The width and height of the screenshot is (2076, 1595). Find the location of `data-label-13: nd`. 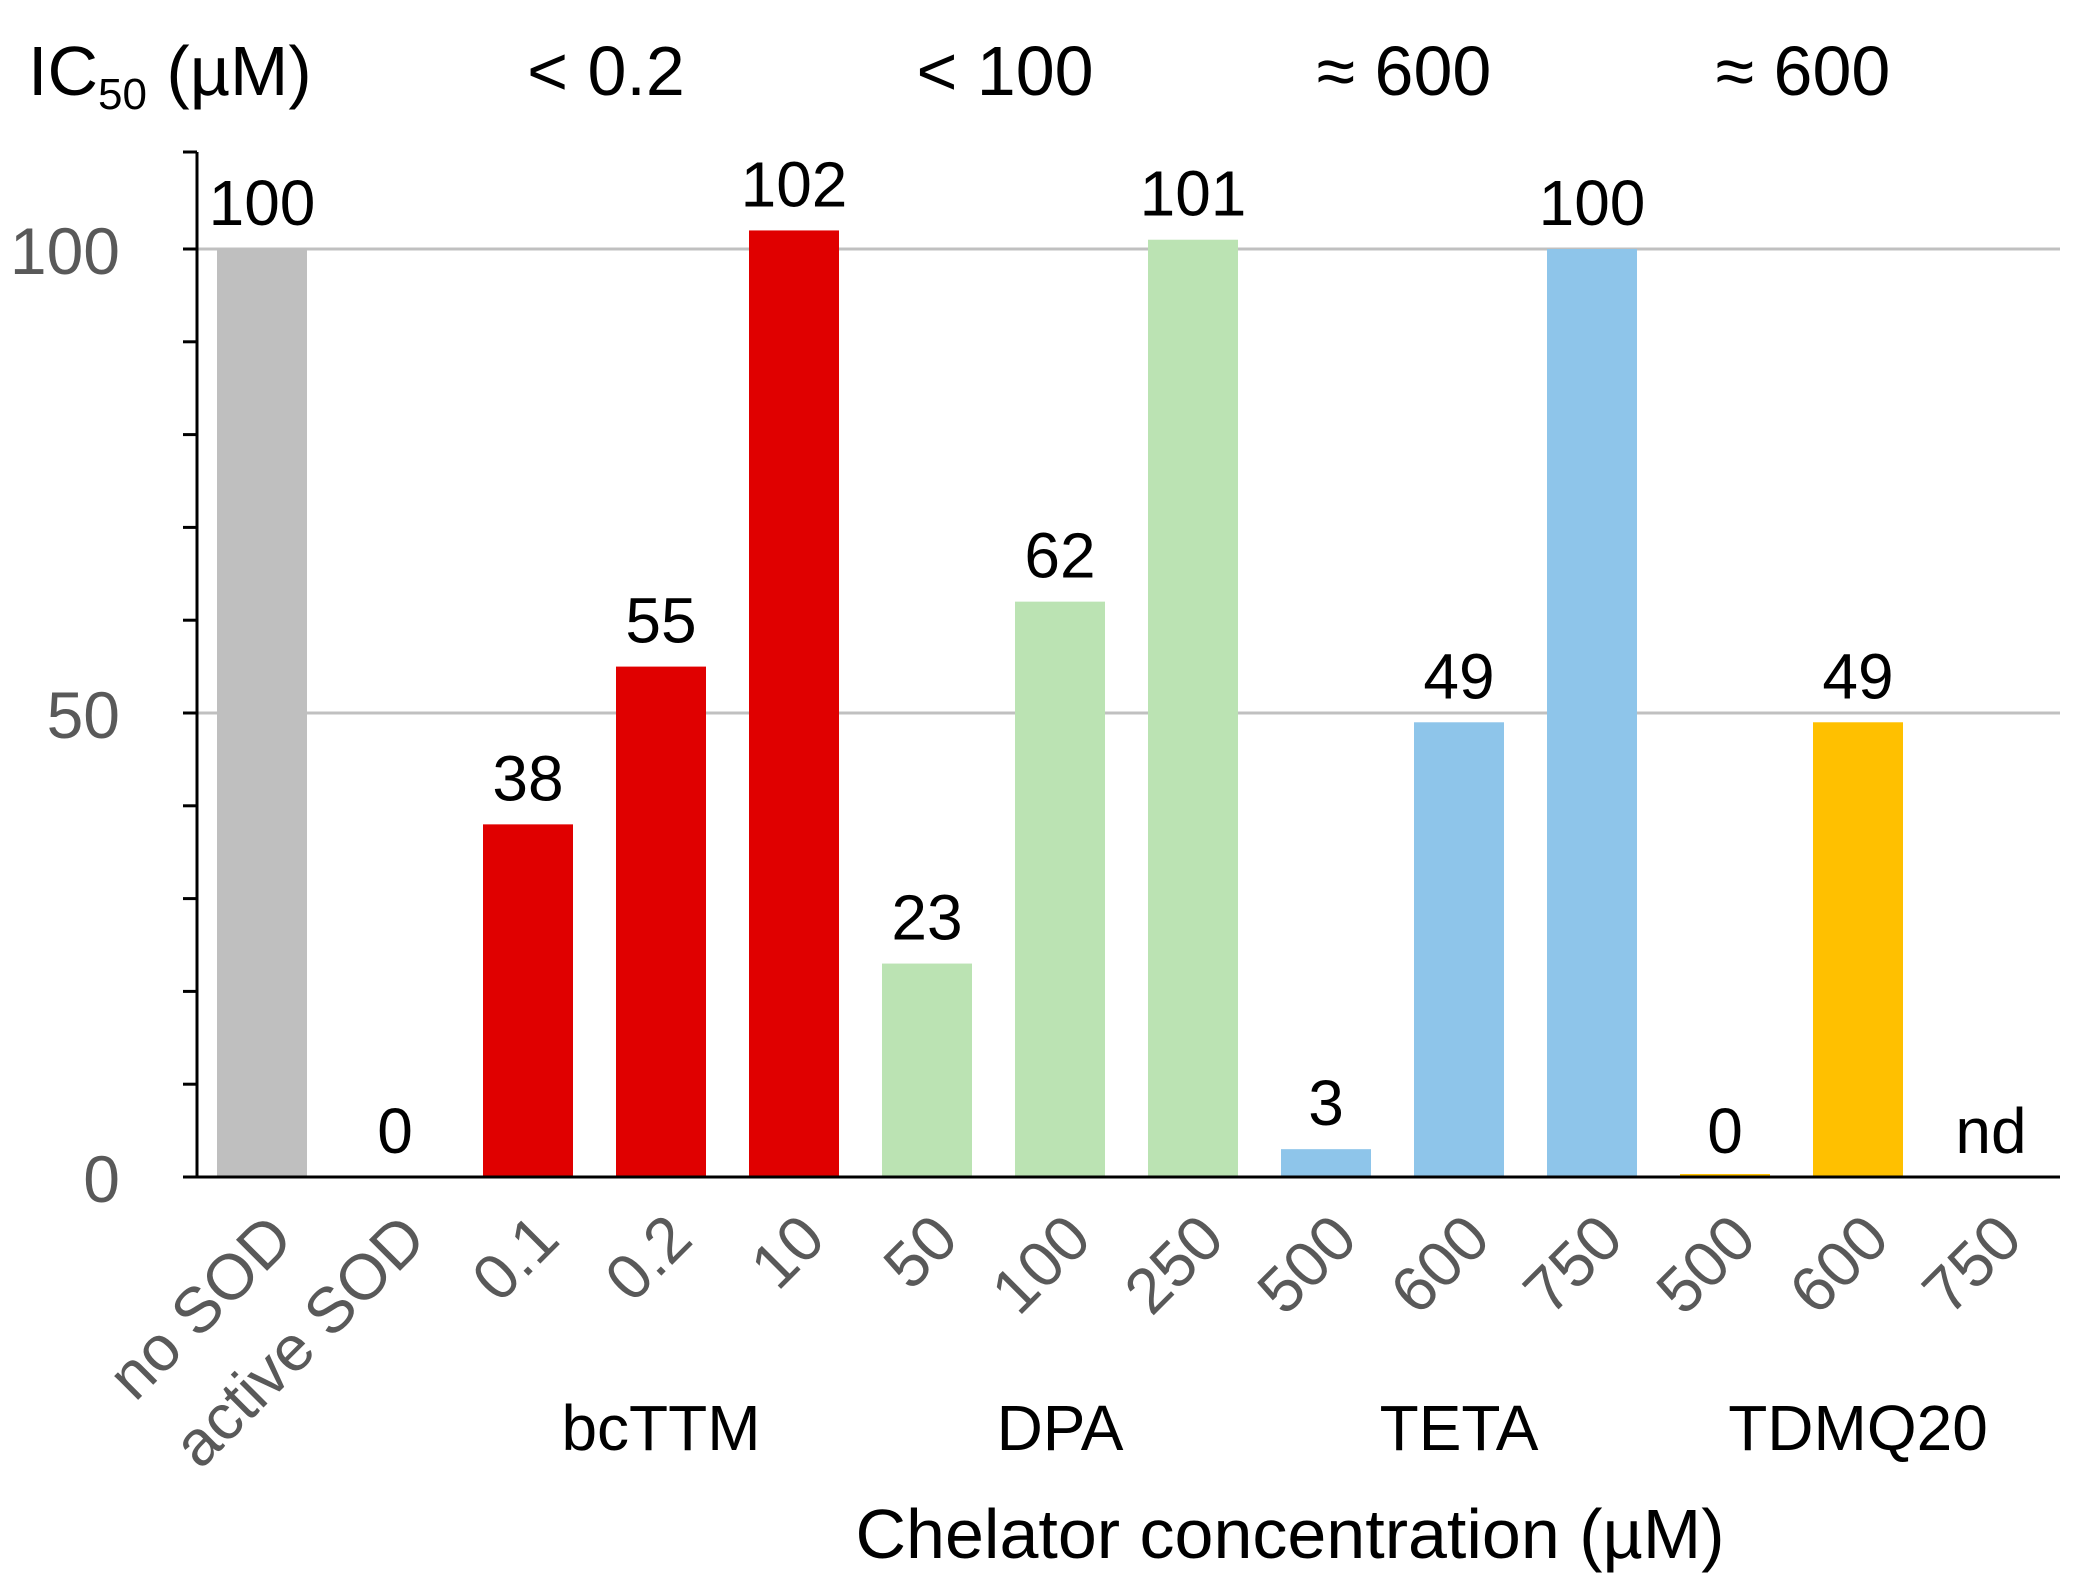

data-label-13: nd is located at coordinates (1990, 1131).